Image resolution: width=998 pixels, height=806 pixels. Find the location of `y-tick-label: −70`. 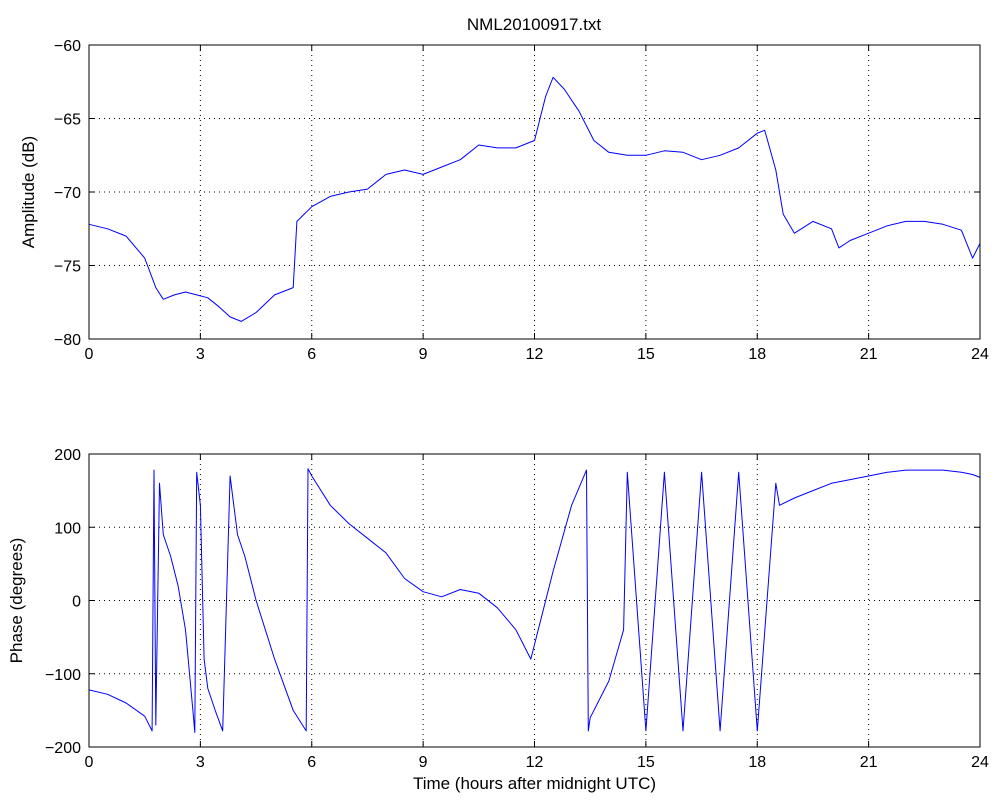

y-tick-label: −70 is located at coordinates (67, 193).